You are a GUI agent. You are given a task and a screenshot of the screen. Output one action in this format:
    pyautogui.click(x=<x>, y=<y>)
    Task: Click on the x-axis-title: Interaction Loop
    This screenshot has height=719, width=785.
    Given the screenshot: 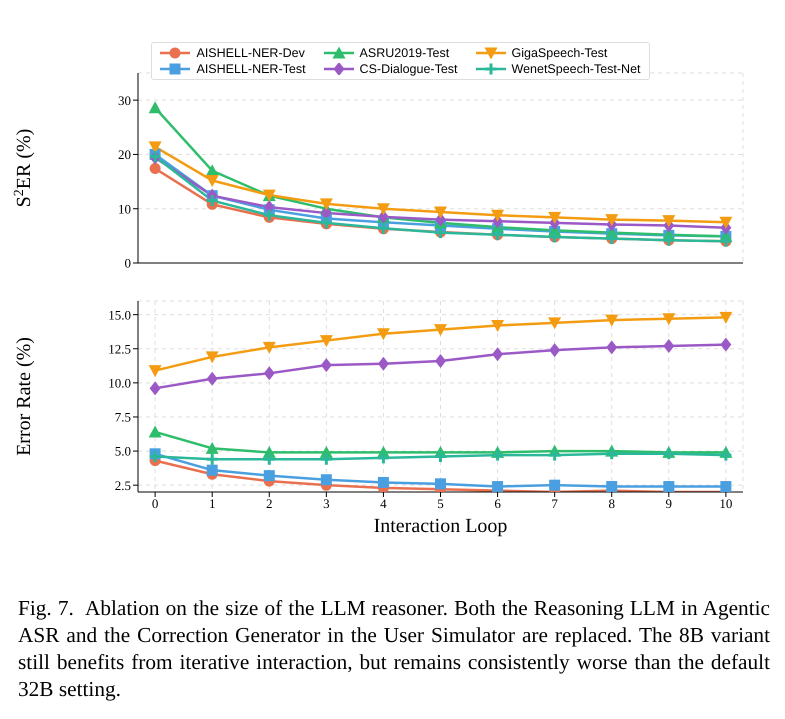 What is the action you would take?
    pyautogui.click(x=441, y=526)
    